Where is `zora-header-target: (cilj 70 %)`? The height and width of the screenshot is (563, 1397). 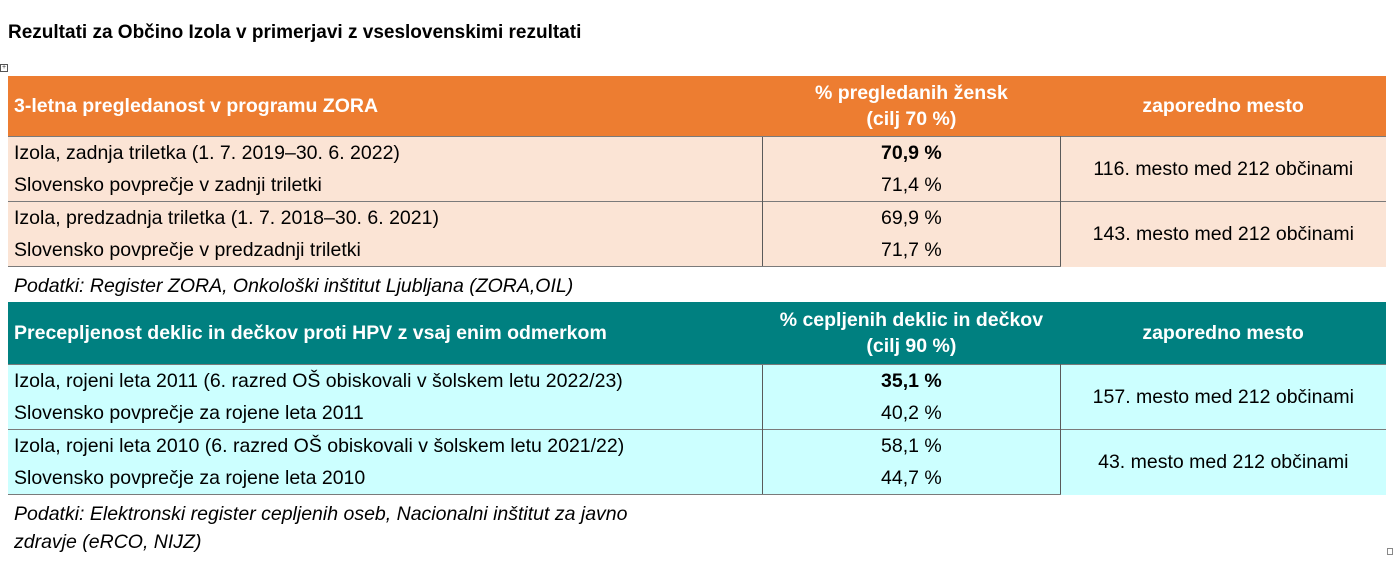 zora-header-target: (cilj 70 %) is located at coordinates (911, 119).